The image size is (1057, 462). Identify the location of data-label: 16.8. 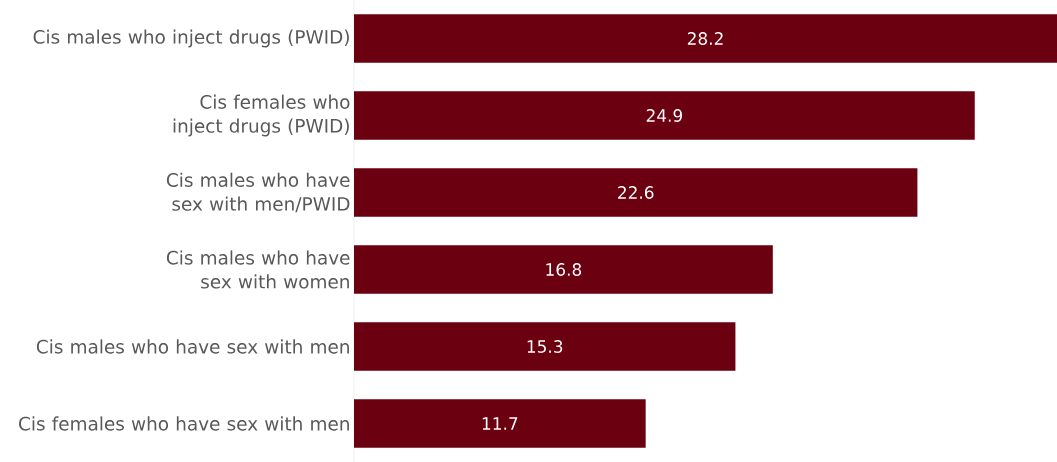
(564, 269).